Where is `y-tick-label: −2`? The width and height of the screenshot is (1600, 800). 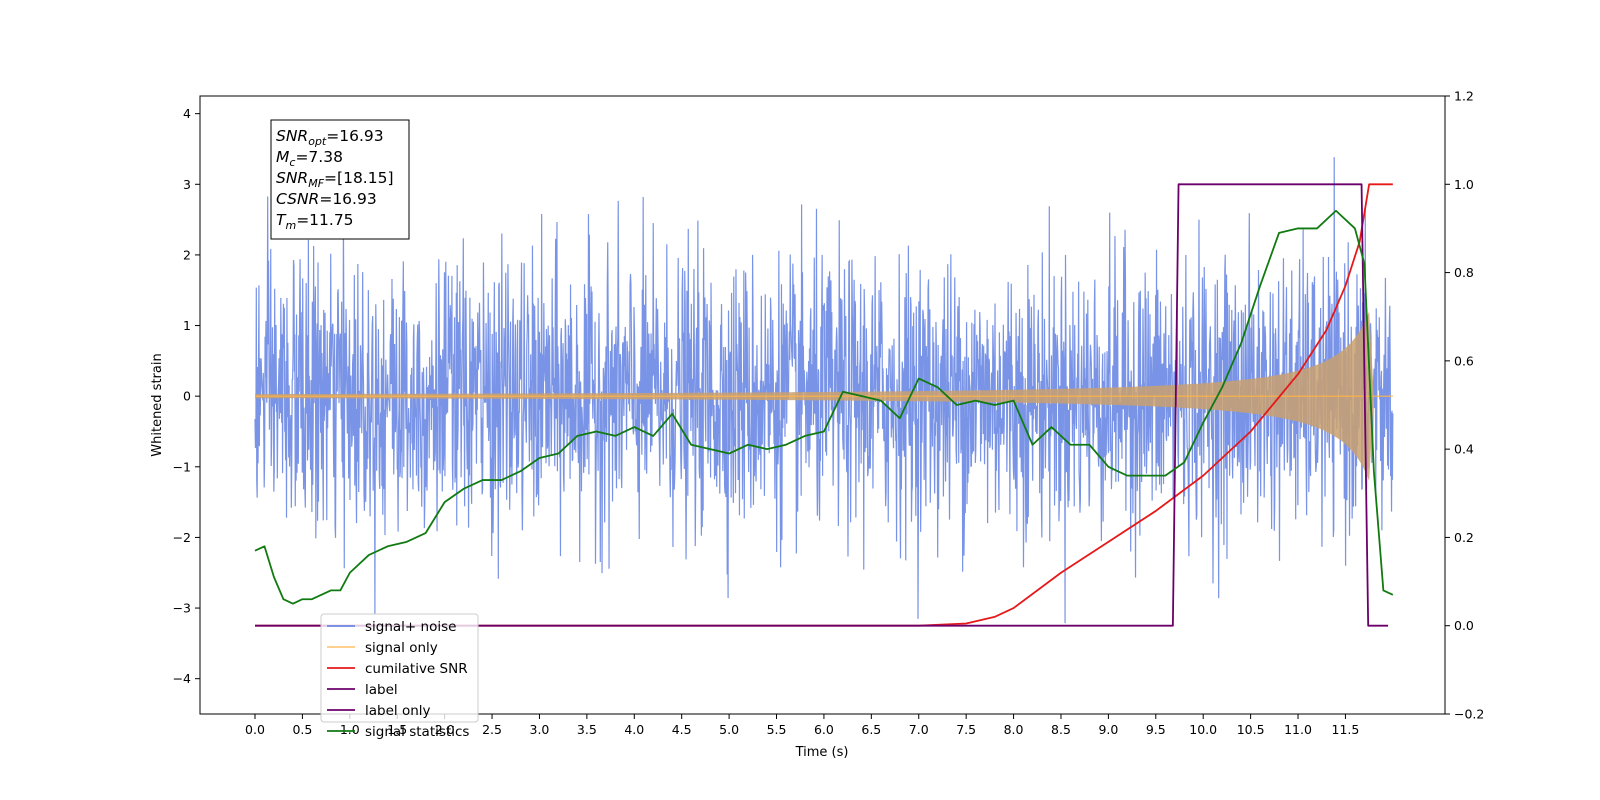
y-tick-label: −2 is located at coordinates (182, 537).